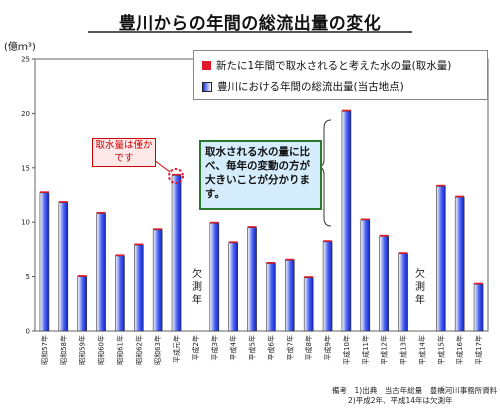 The width and height of the screenshot is (500, 418). I want to click on x-tick-label: 平成8年, so click(308, 347).